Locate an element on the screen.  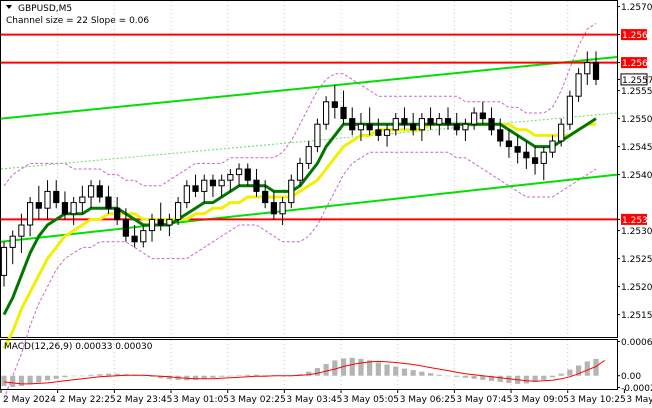
price-tick-label: 1.2515 is located at coordinates (636, 316).